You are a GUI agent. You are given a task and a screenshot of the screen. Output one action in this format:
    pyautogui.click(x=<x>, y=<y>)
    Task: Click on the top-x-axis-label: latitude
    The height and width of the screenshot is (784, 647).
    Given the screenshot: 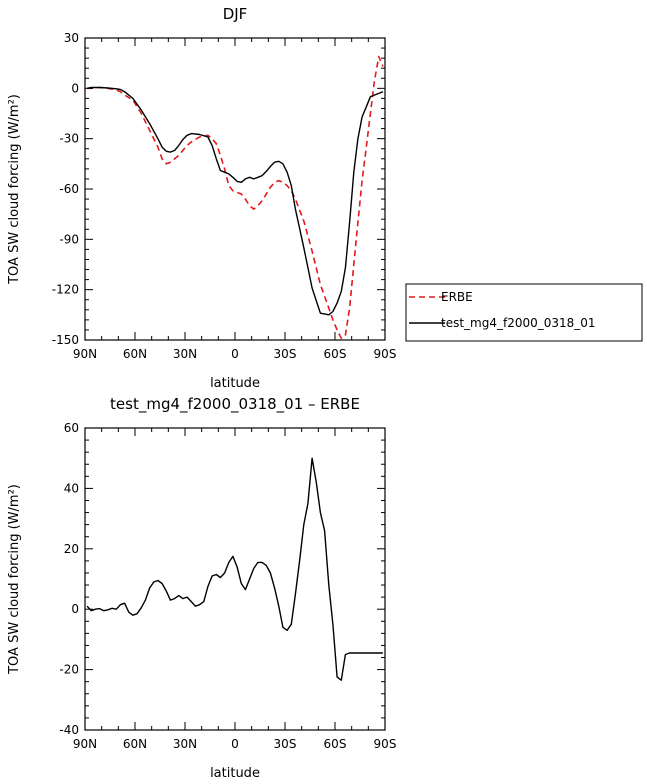 What is the action you would take?
    pyautogui.click(x=235, y=383)
    